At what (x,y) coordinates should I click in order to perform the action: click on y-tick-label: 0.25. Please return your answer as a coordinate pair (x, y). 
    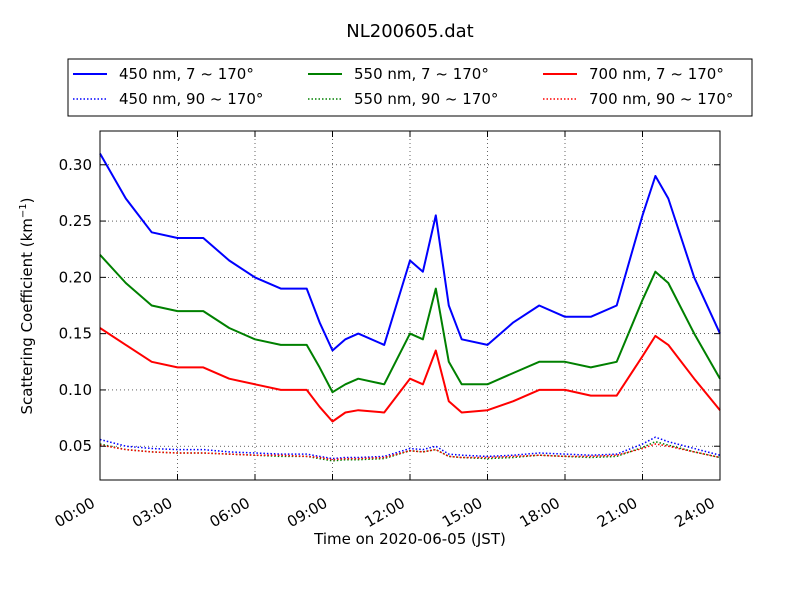
    Looking at the image, I should click on (75, 221).